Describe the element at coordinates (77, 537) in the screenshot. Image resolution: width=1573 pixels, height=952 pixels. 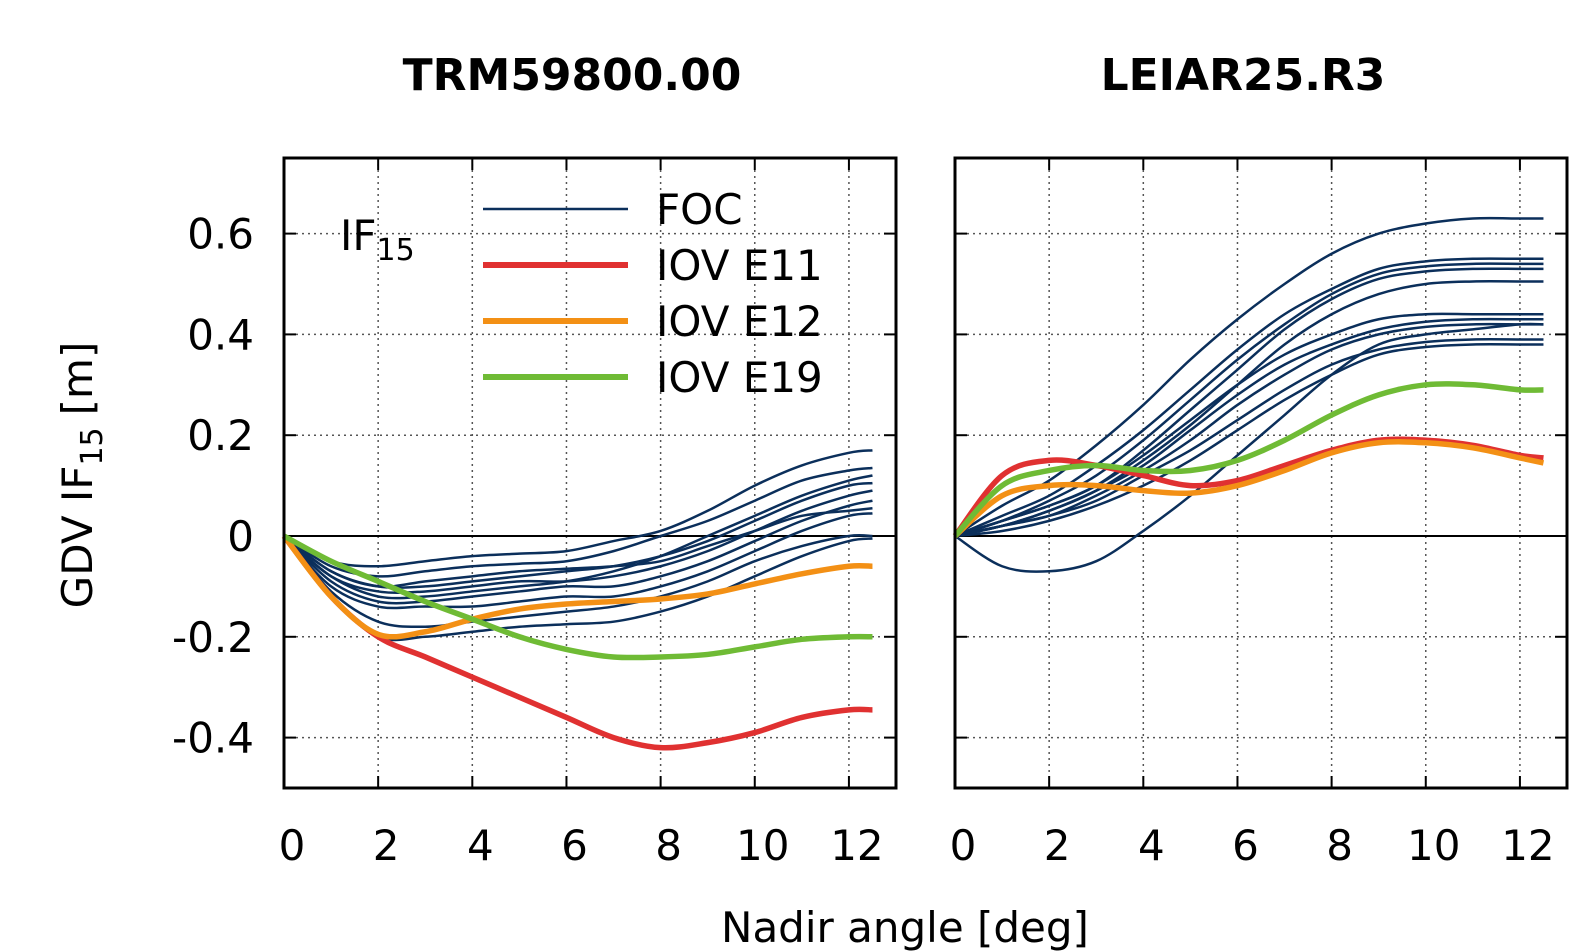
I see `y-label-text: GDV IF` at that location.